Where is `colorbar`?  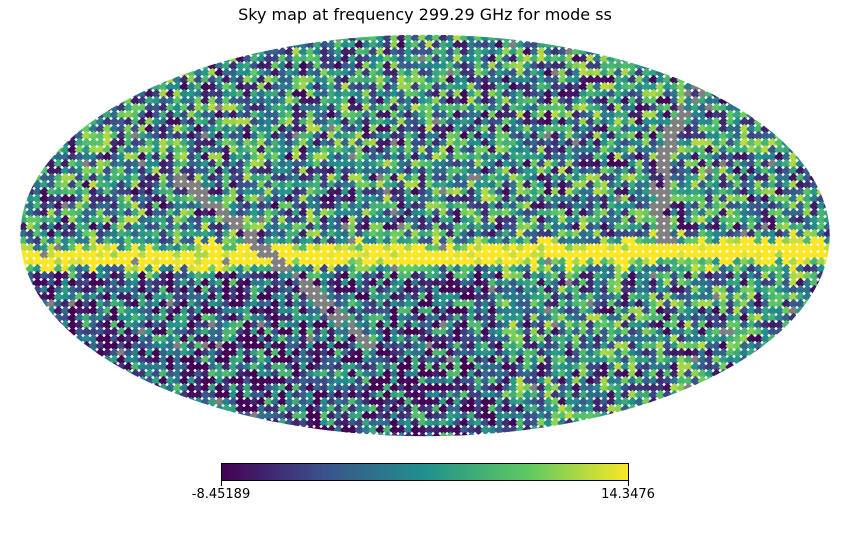 colorbar is located at coordinates (425, 472).